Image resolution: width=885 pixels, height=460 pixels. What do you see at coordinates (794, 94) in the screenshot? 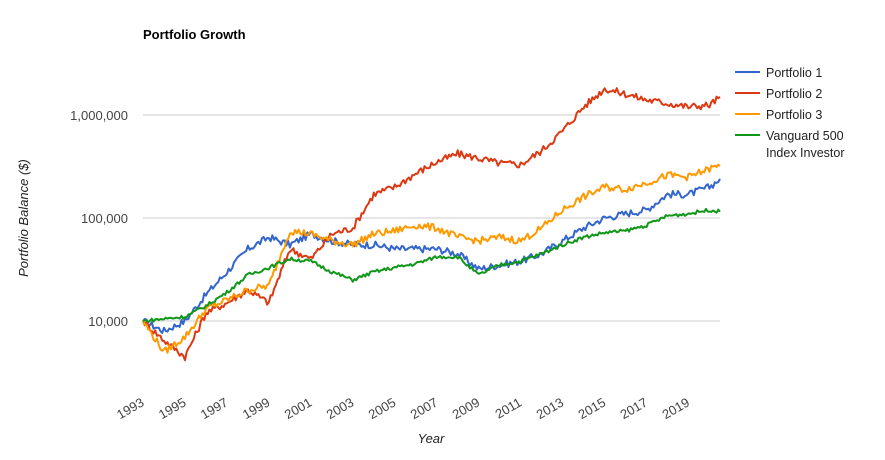
I see `legend-label: Portfolio 2` at bounding box center [794, 94].